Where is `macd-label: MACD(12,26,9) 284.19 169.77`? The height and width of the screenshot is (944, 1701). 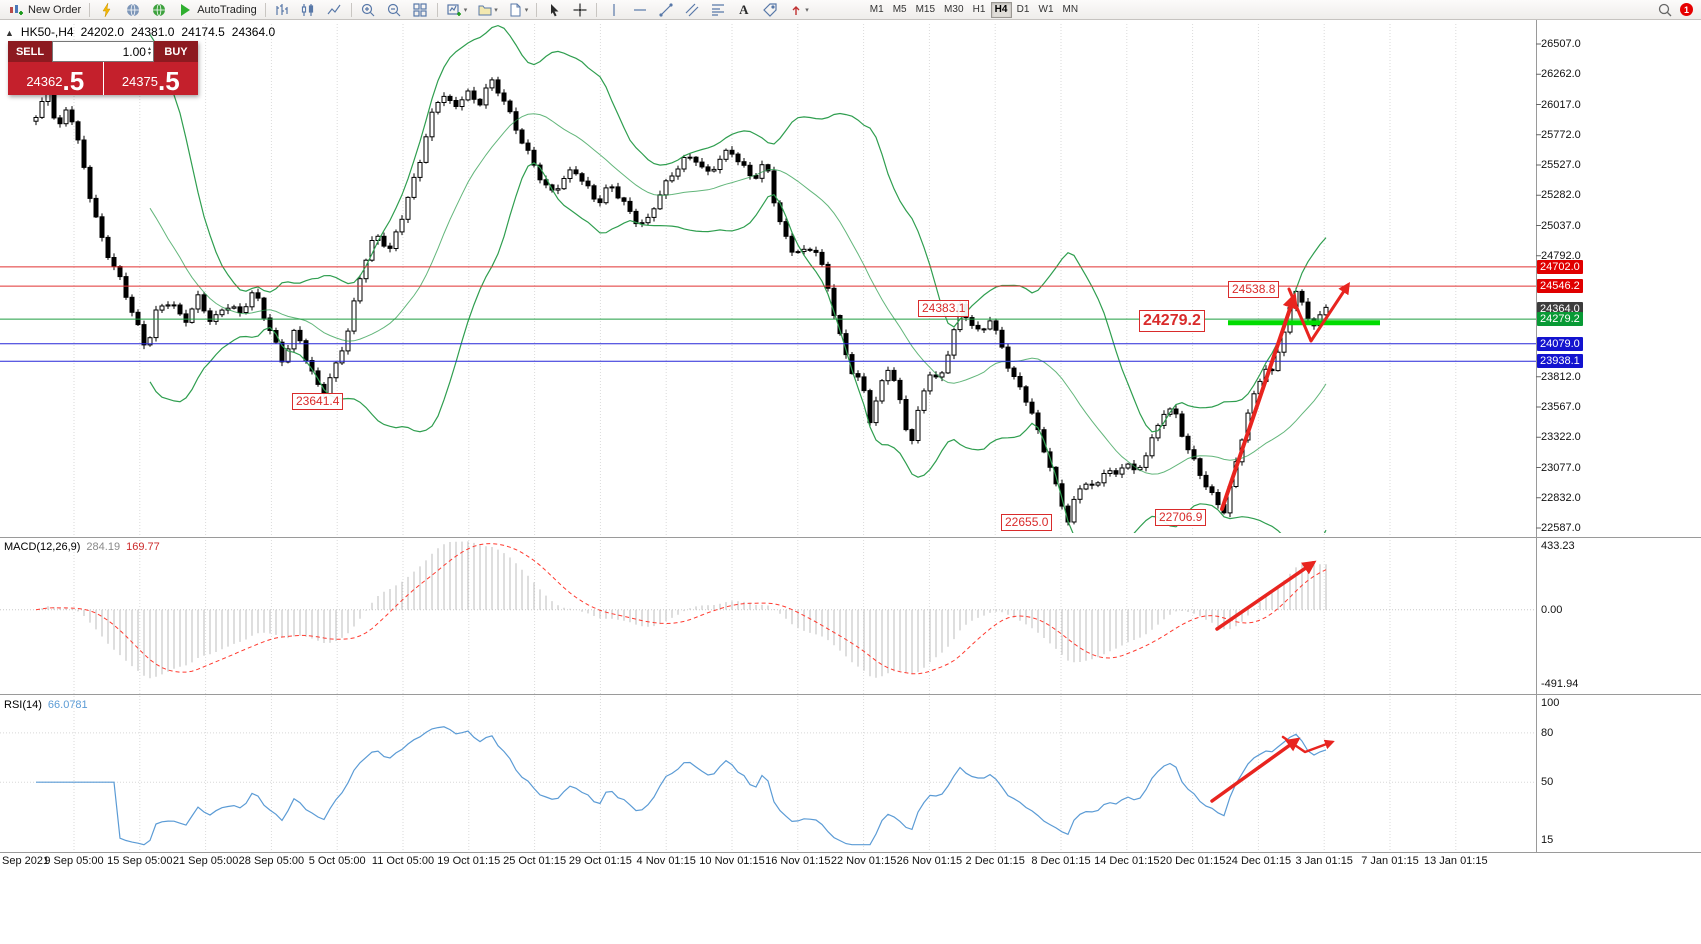 macd-label: MACD(12,26,9) 284.19 169.77 is located at coordinates (82, 547).